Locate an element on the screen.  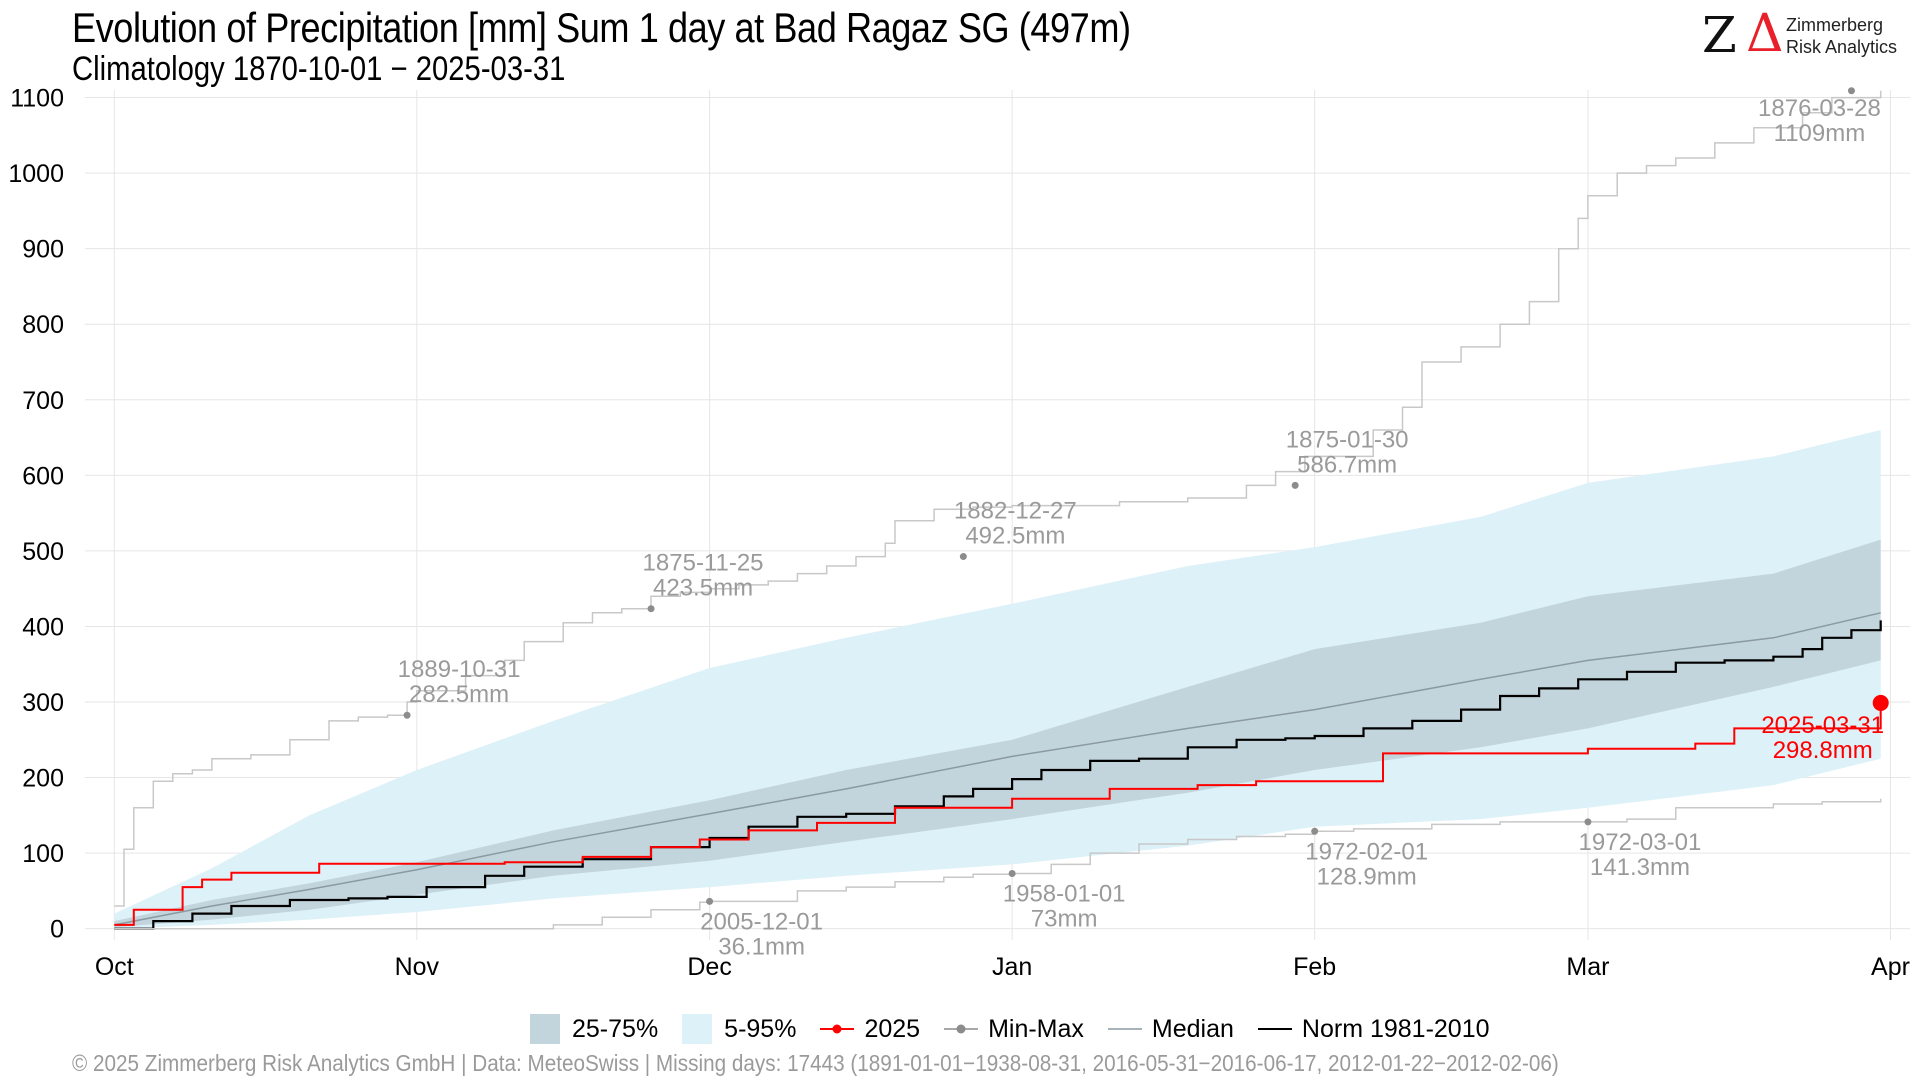
legend-item-median: Median is located at coordinates (1170, 1029).